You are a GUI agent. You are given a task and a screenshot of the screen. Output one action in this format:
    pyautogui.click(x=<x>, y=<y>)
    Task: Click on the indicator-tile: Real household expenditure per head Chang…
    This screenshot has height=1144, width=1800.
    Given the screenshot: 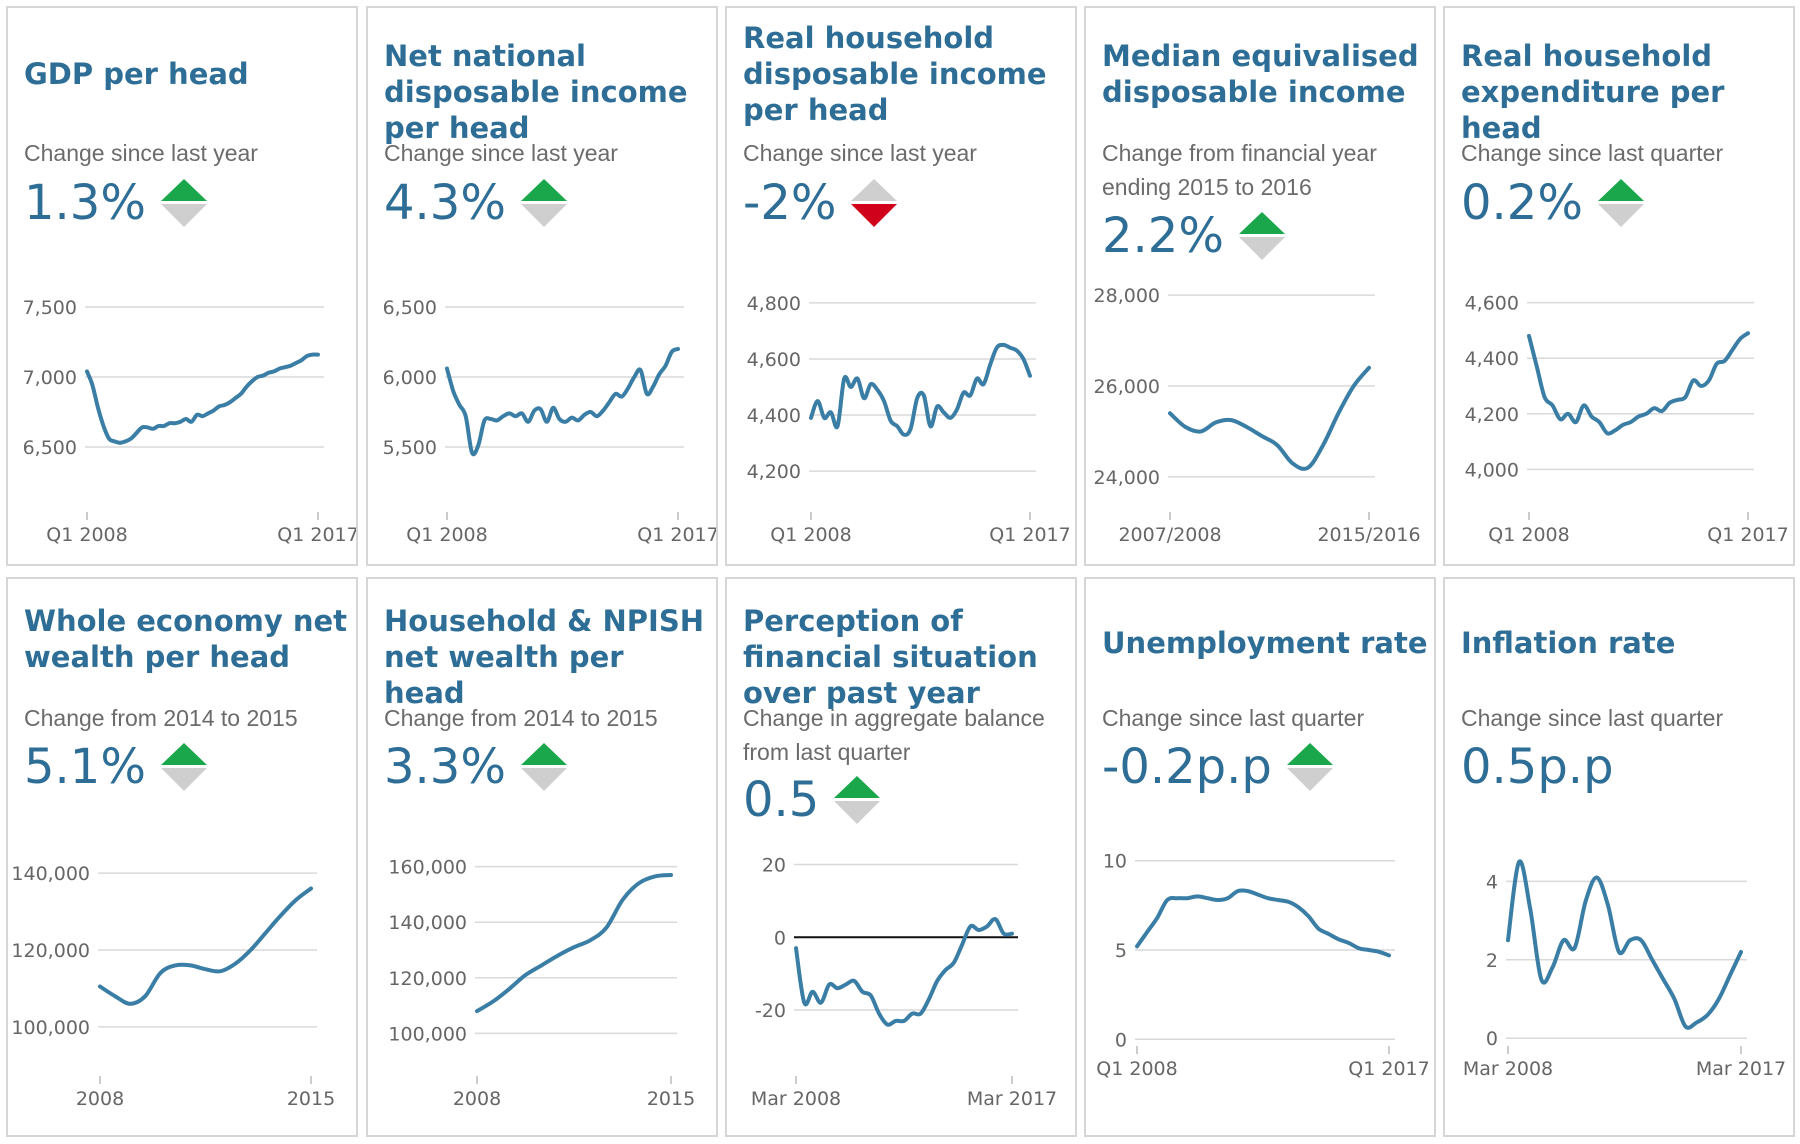 What is the action you would take?
    pyautogui.click(x=1619, y=286)
    